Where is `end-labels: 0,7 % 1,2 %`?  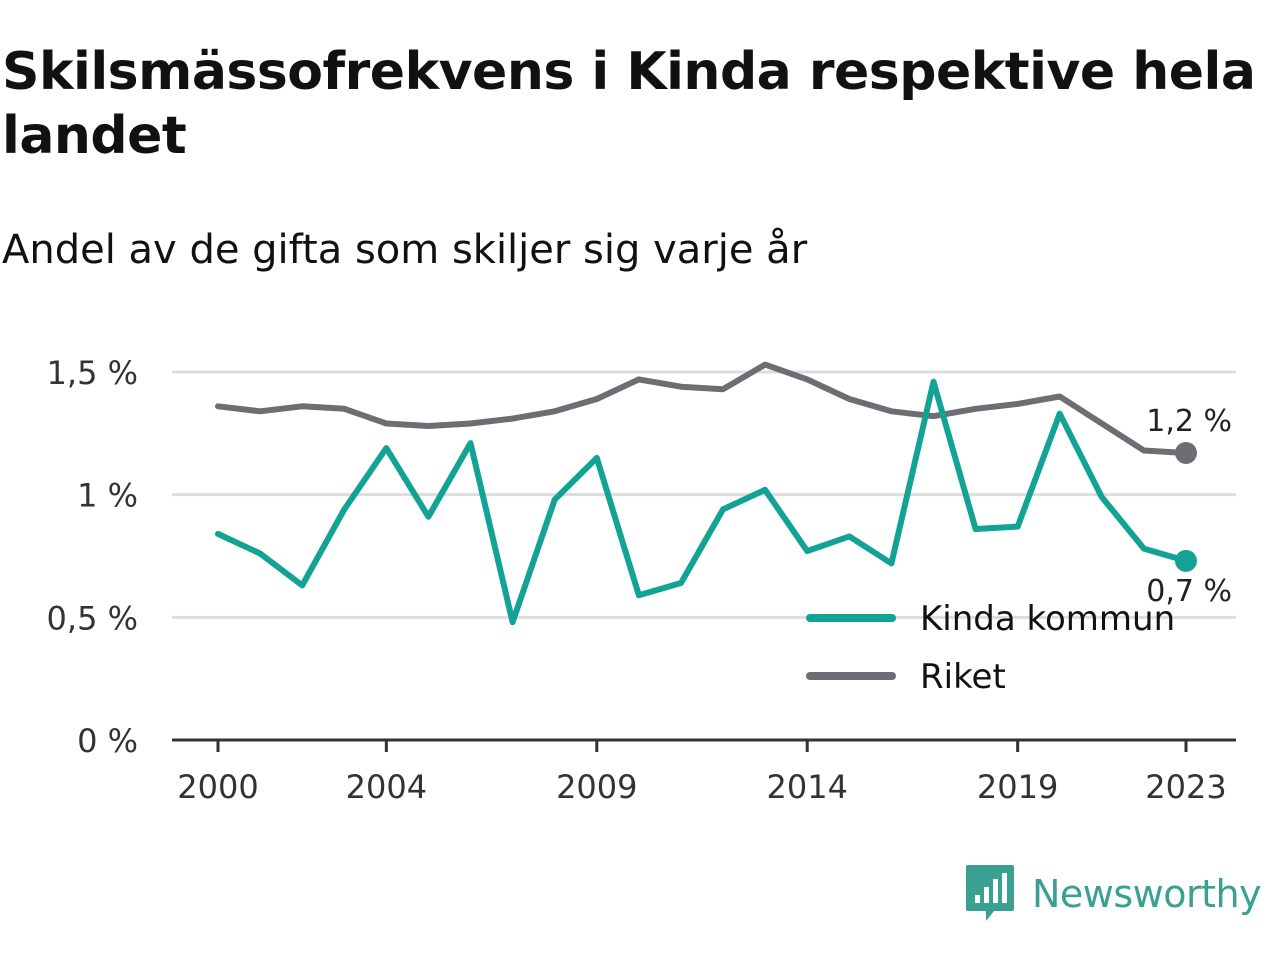
end-labels: 0,7 % 1,2 % is located at coordinates (1189, 506).